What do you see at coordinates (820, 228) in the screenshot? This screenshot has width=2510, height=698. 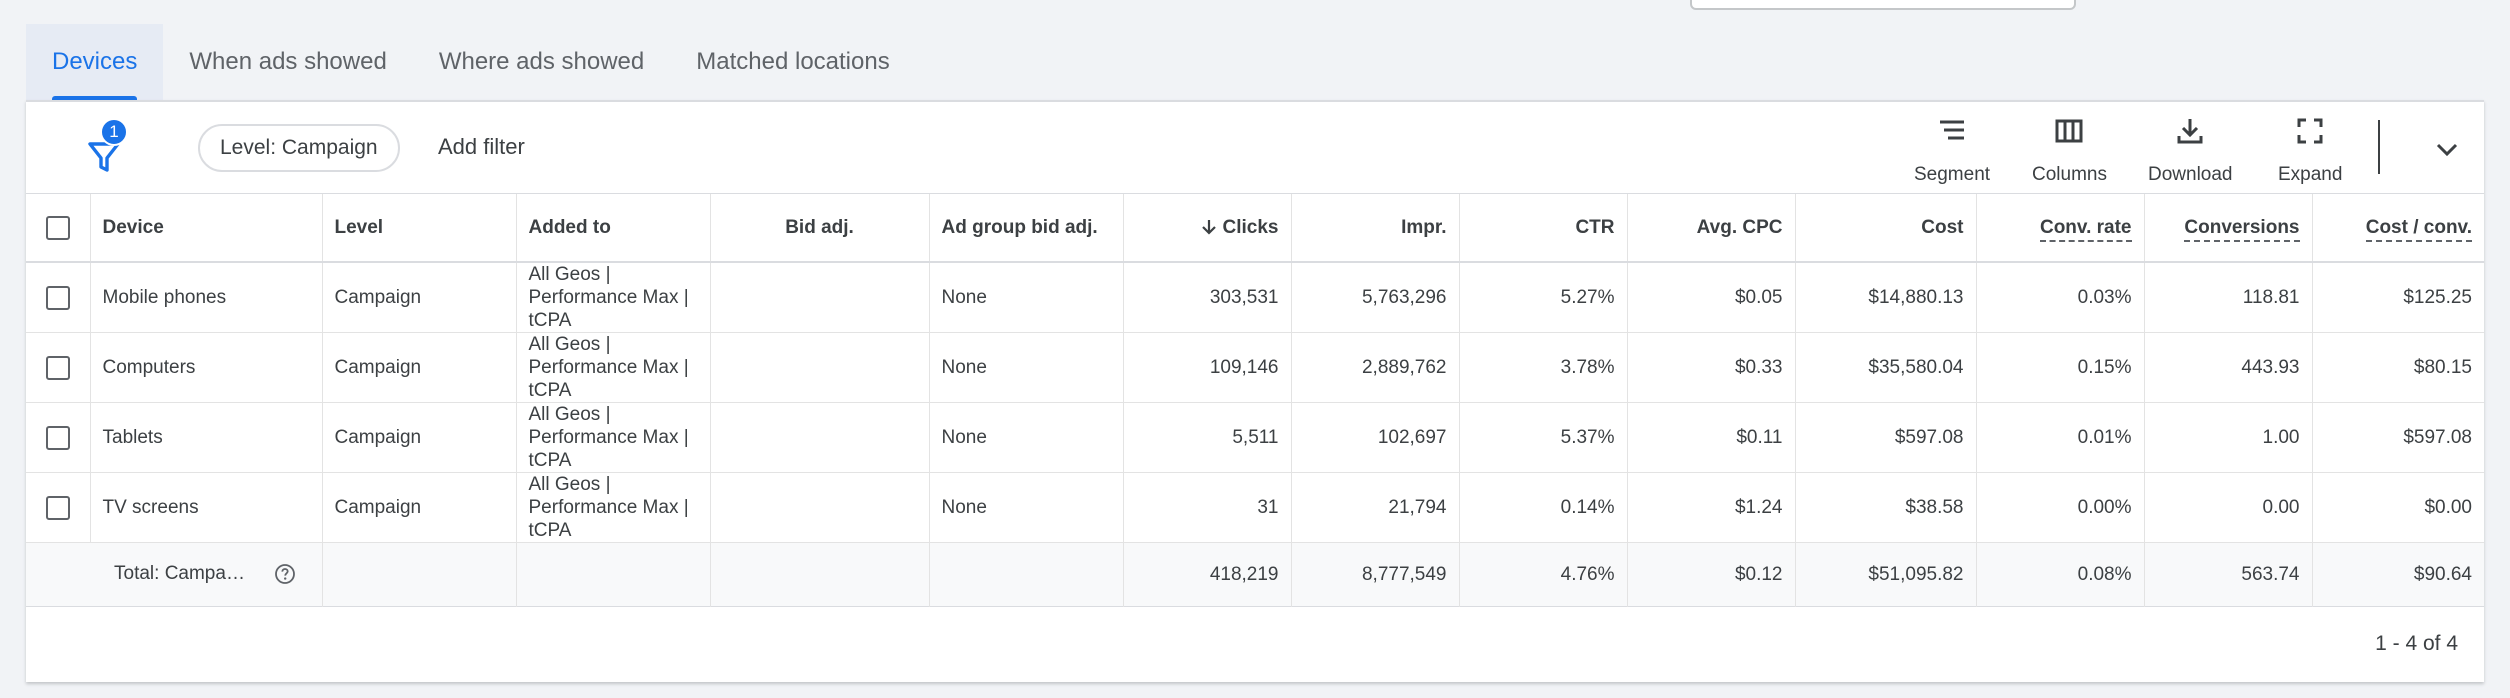 I see `header-bid-adj: Bid adj.` at bounding box center [820, 228].